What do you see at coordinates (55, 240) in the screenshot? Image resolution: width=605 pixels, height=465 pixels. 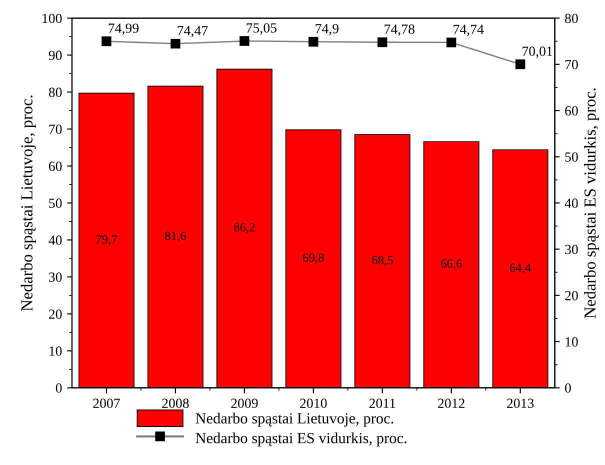 I see `y-tick-label: 40` at bounding box center [55, 240].